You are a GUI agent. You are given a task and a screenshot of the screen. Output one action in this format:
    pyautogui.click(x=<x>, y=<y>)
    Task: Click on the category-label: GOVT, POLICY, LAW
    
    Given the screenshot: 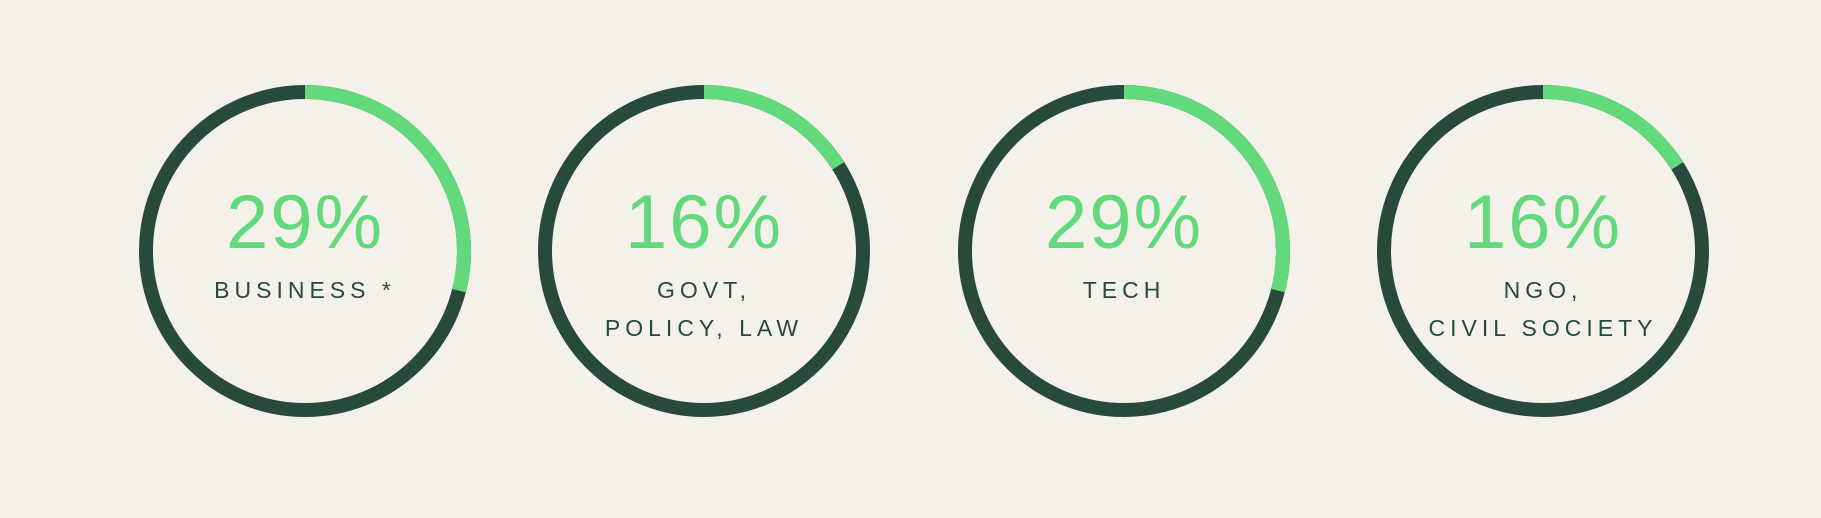 What is the action you would take?
    pyautogui.click(x=704, y=309)
    